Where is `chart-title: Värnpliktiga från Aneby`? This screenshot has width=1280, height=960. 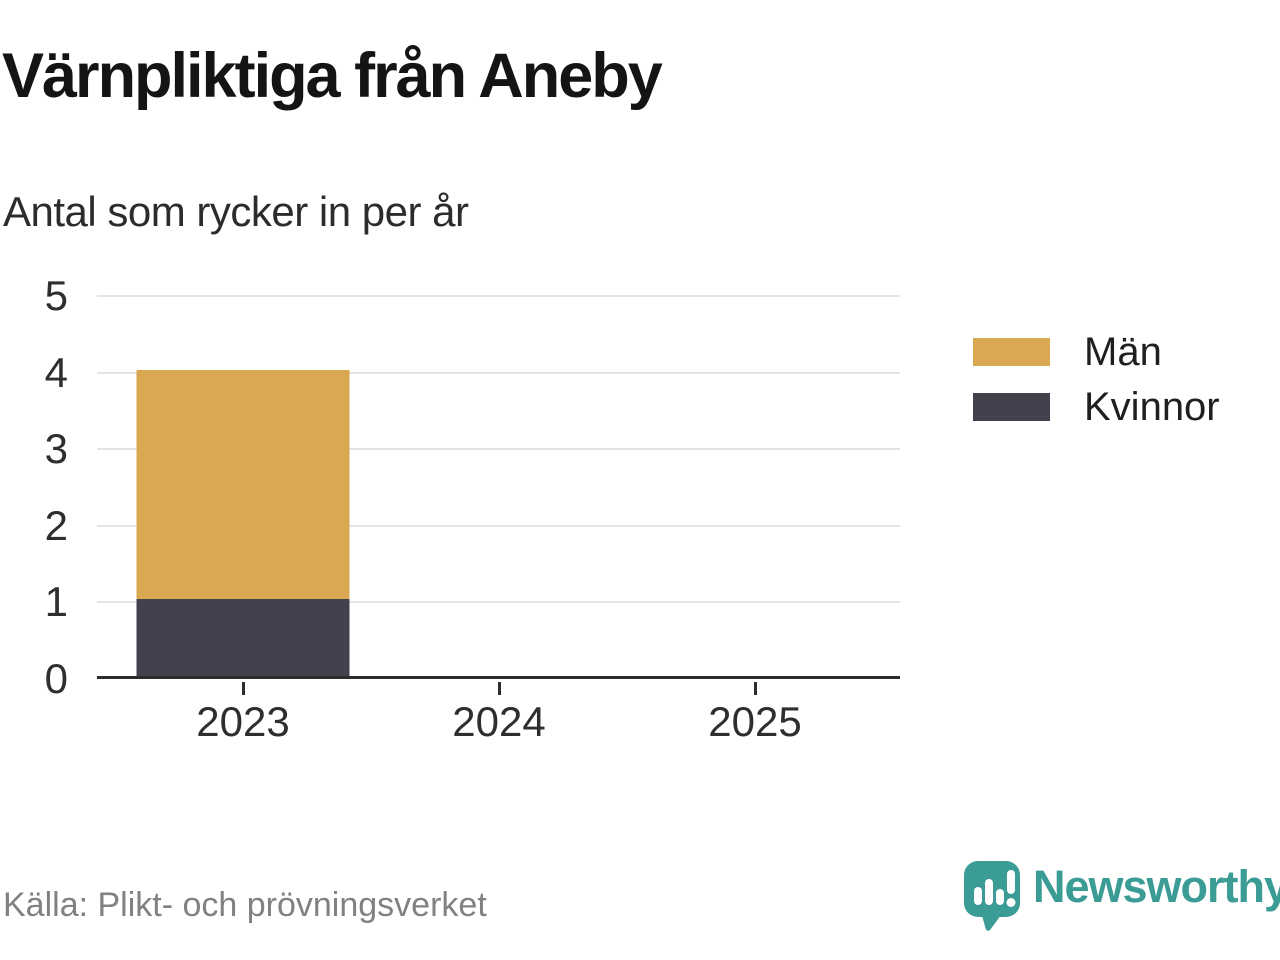 chart-title: Värnpliktiga från Aneby is located at coordinates (332, 76).